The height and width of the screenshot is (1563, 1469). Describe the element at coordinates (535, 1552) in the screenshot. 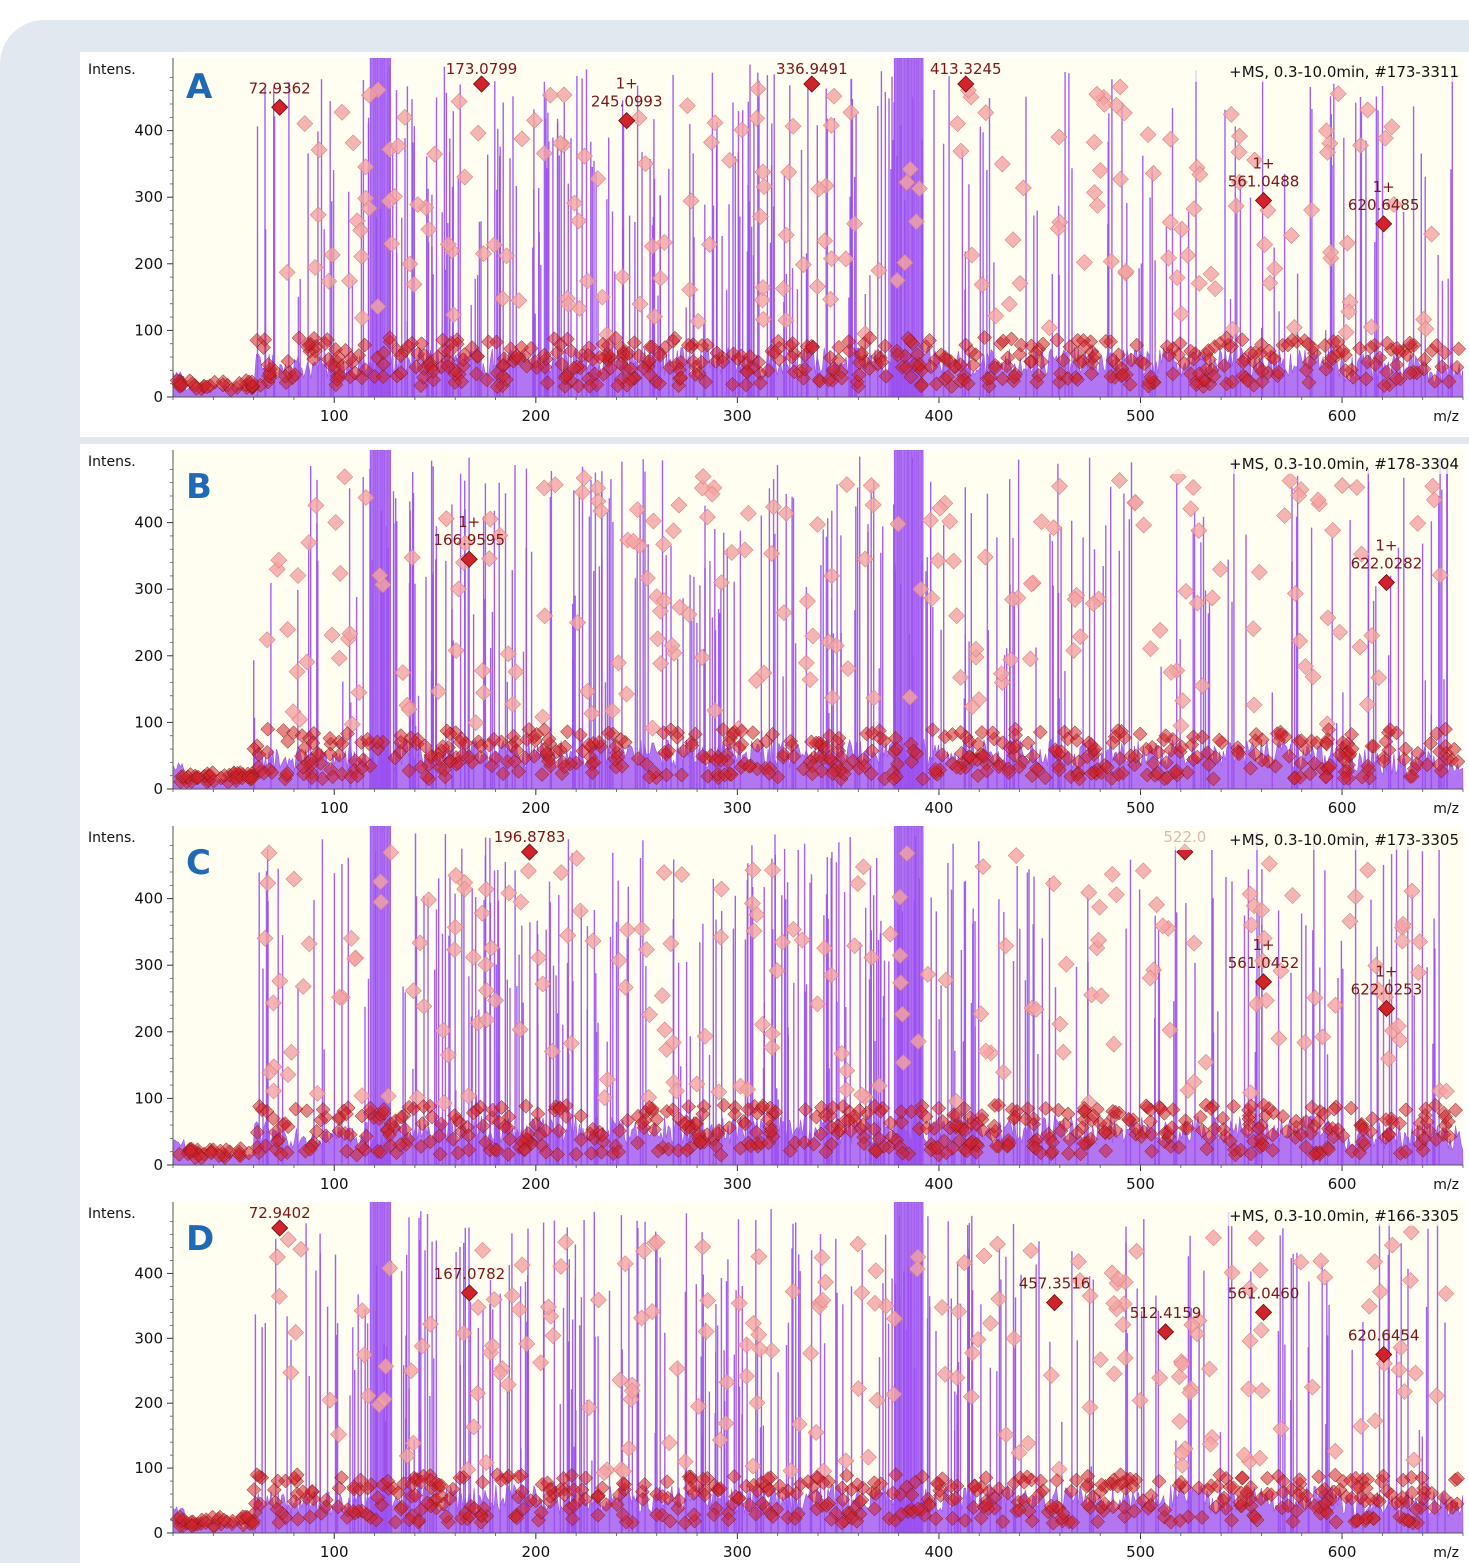

I see `x-tick-label: 200` at that location.